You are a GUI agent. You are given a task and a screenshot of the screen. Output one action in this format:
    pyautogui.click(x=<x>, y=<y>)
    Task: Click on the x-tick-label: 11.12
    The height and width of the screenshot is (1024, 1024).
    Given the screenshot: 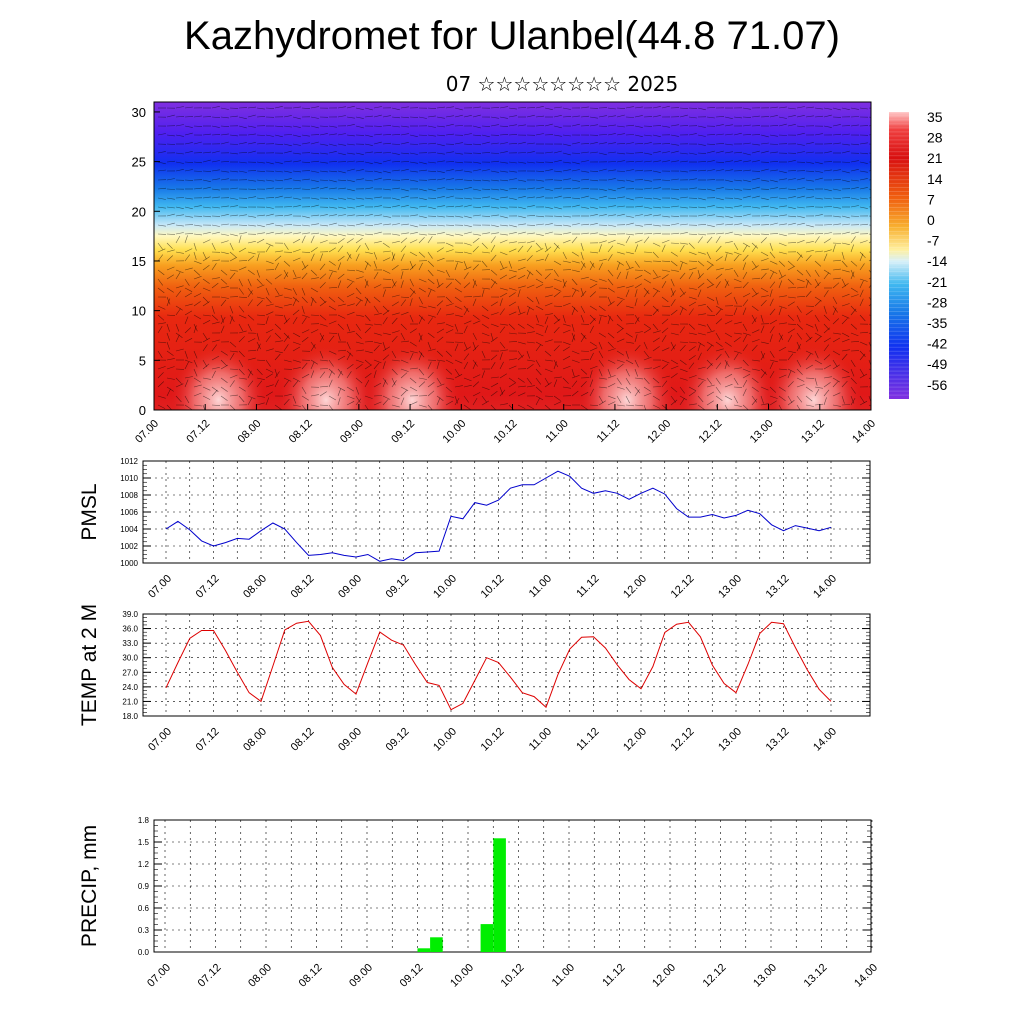 What is the action you would take?
    pyautogui.click(x=608, y=431)
    